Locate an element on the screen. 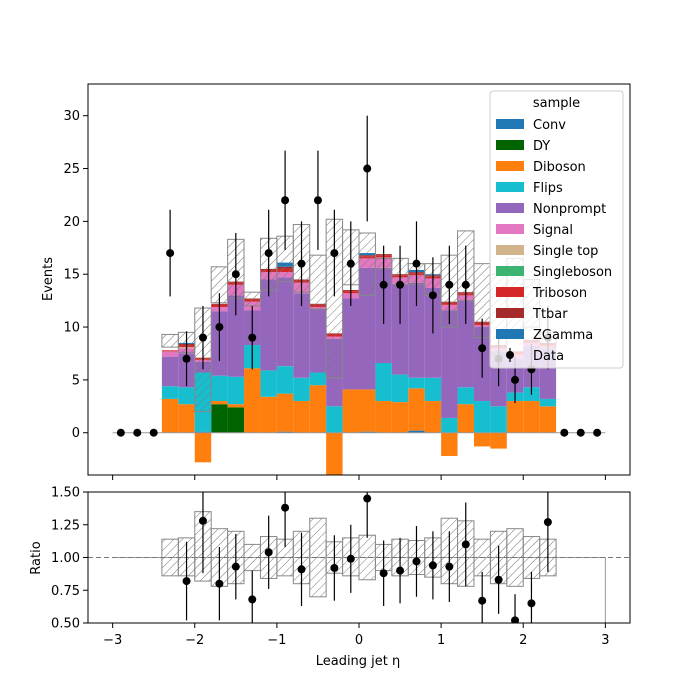  ratio-y-tick-label: 0.75 is located at coordinates (65, 591).